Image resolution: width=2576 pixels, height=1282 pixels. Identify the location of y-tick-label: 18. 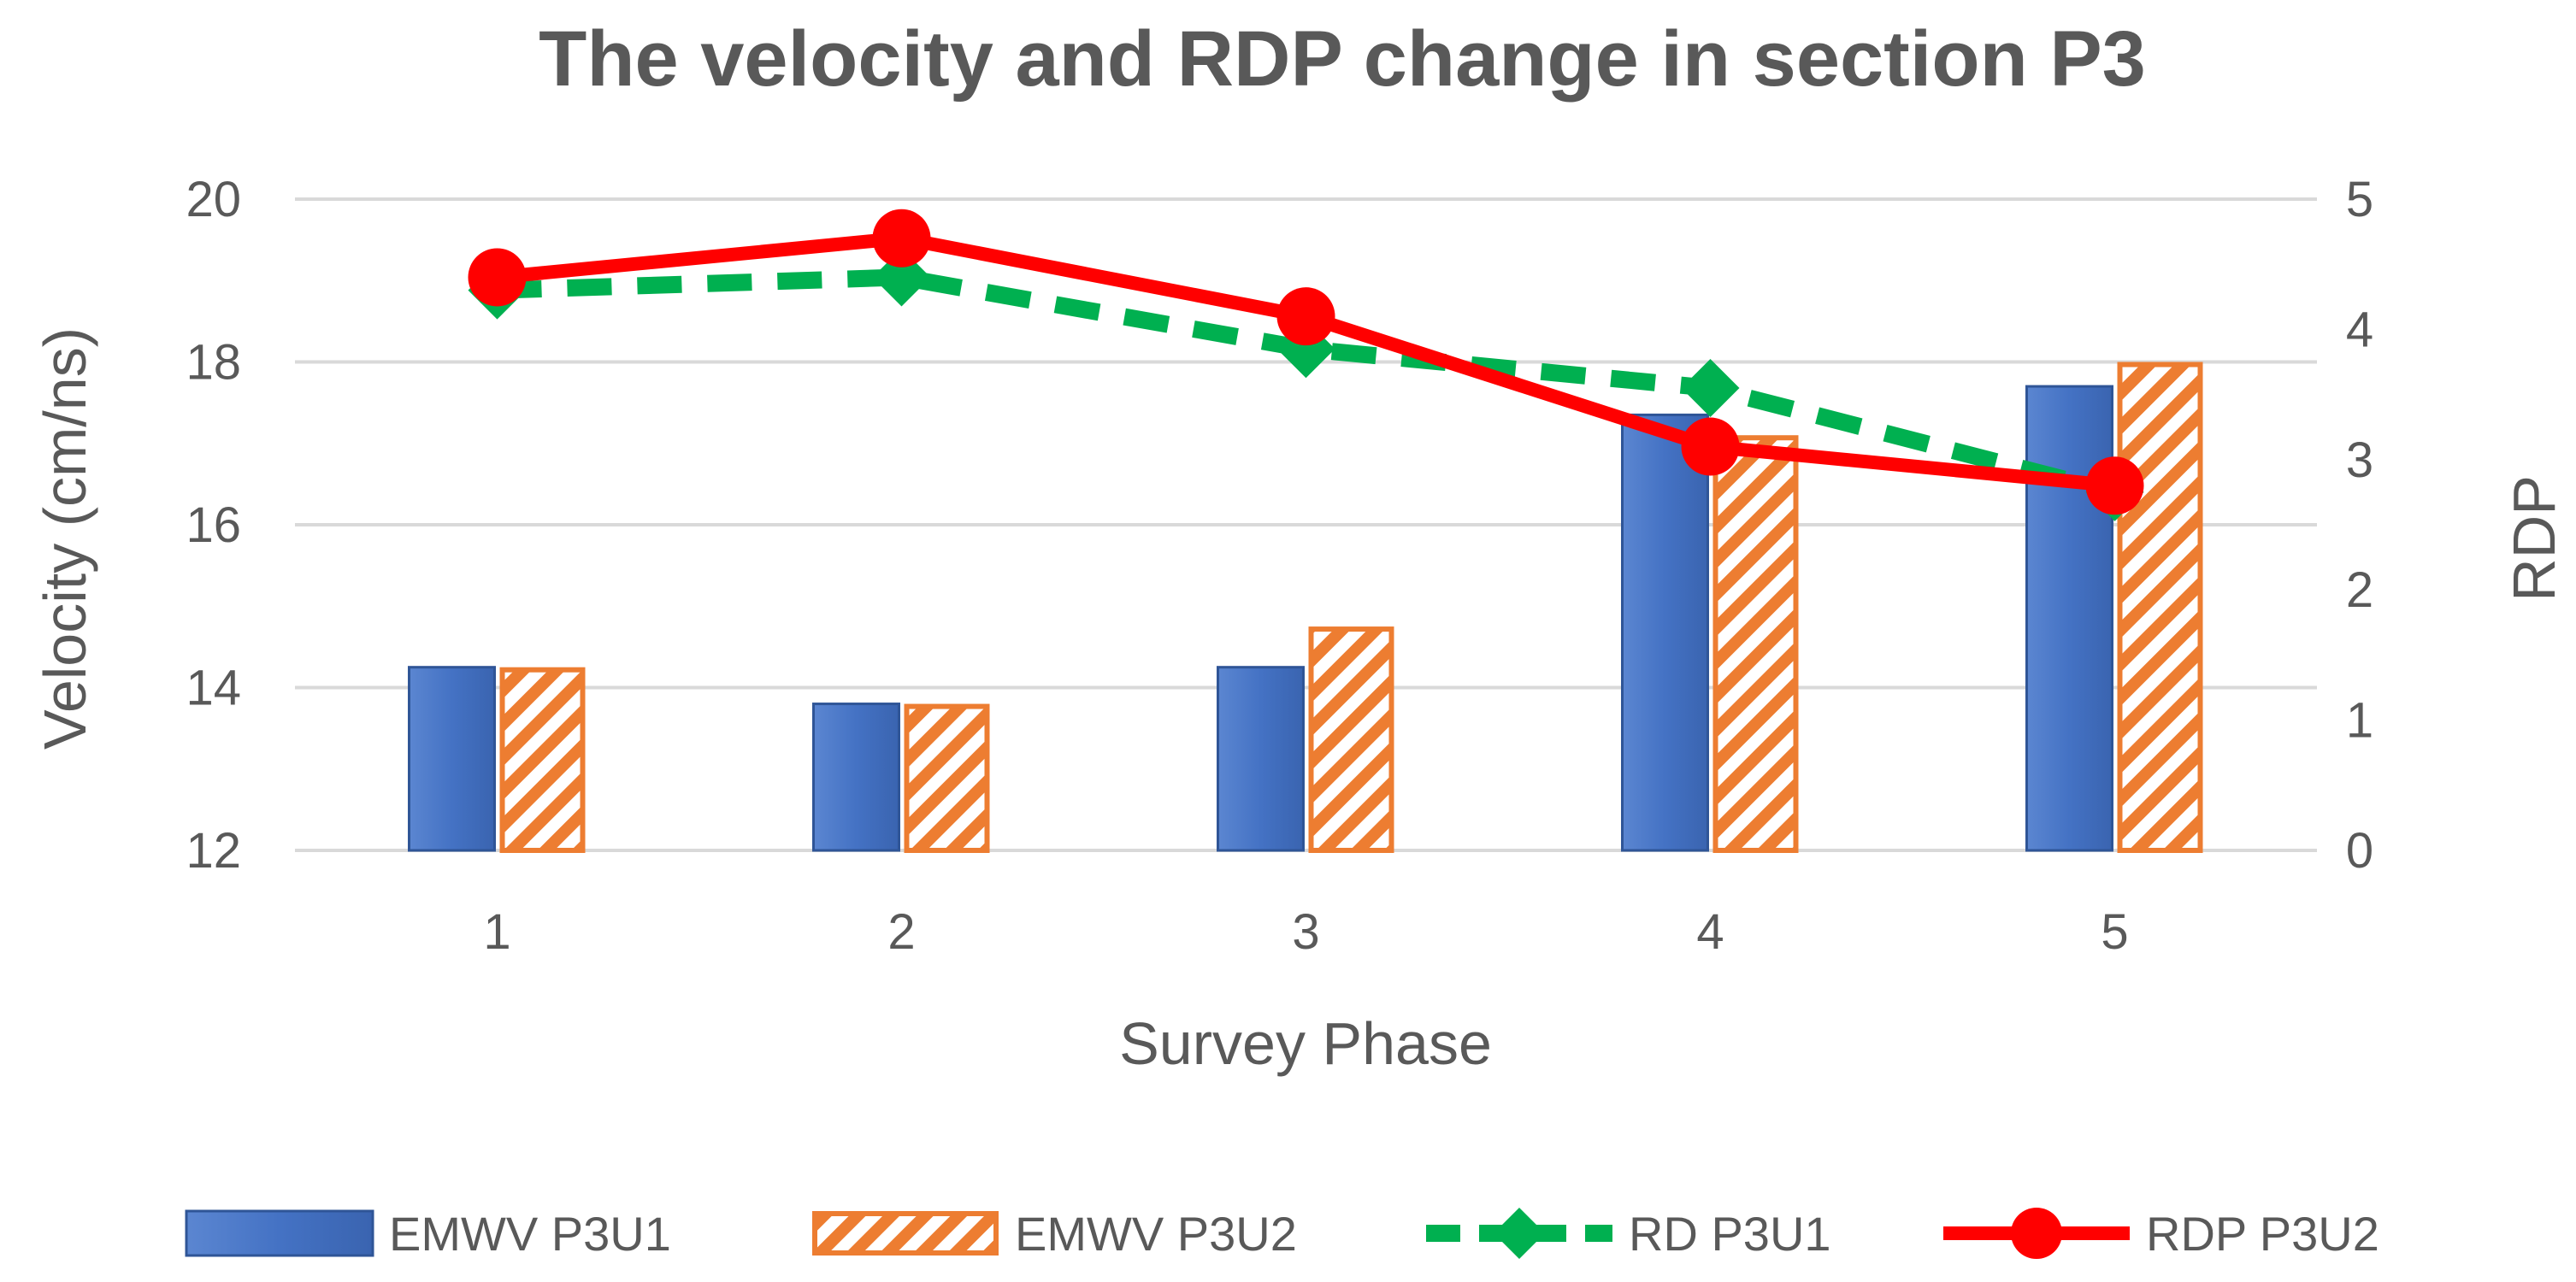
(213, 363).